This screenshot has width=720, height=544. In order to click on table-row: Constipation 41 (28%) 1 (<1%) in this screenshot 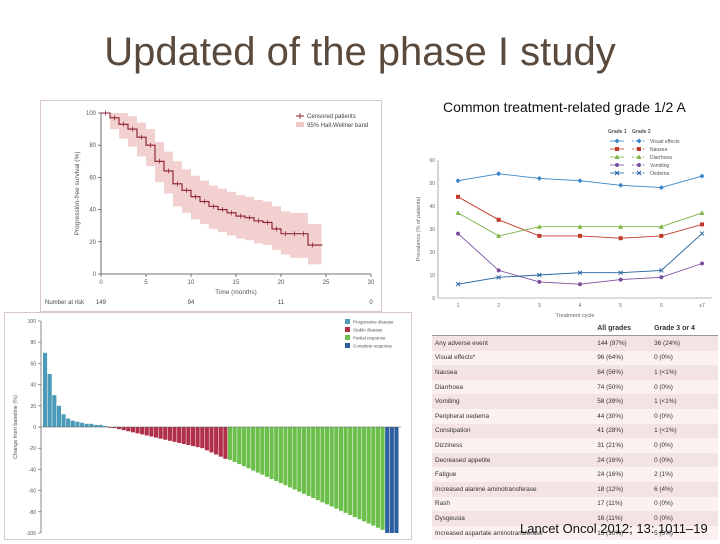, I will do `click(575, 431)`.